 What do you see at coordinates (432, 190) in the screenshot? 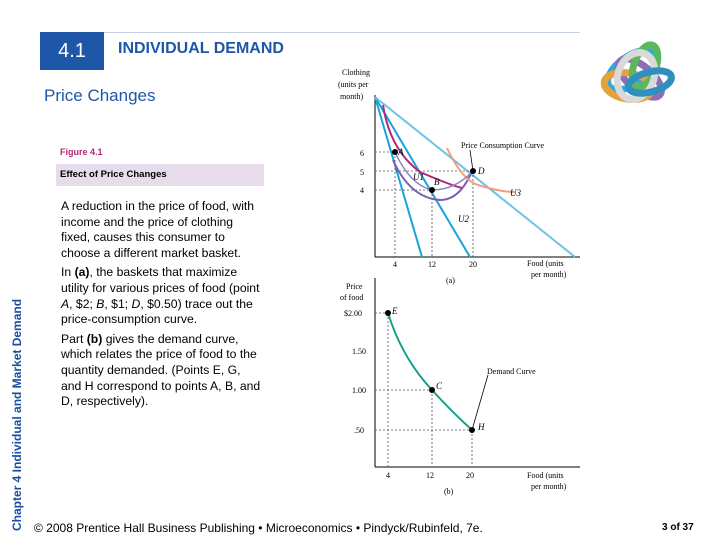
I see `point-b` at bounding box center [432, 190].